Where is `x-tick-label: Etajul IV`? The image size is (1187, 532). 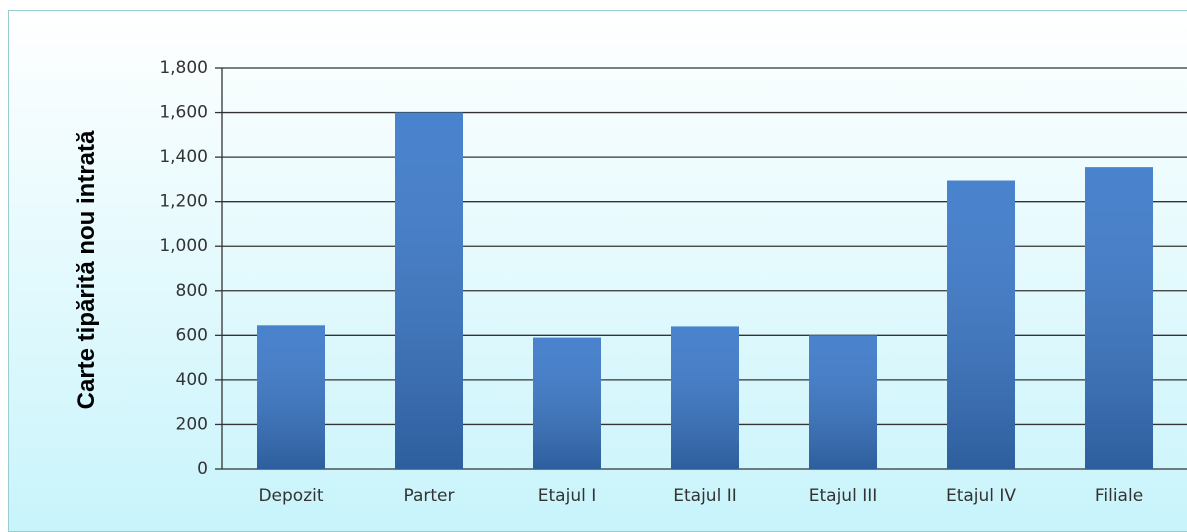 x-tick-label: Etajul IV is located at coordinates (981, 496).